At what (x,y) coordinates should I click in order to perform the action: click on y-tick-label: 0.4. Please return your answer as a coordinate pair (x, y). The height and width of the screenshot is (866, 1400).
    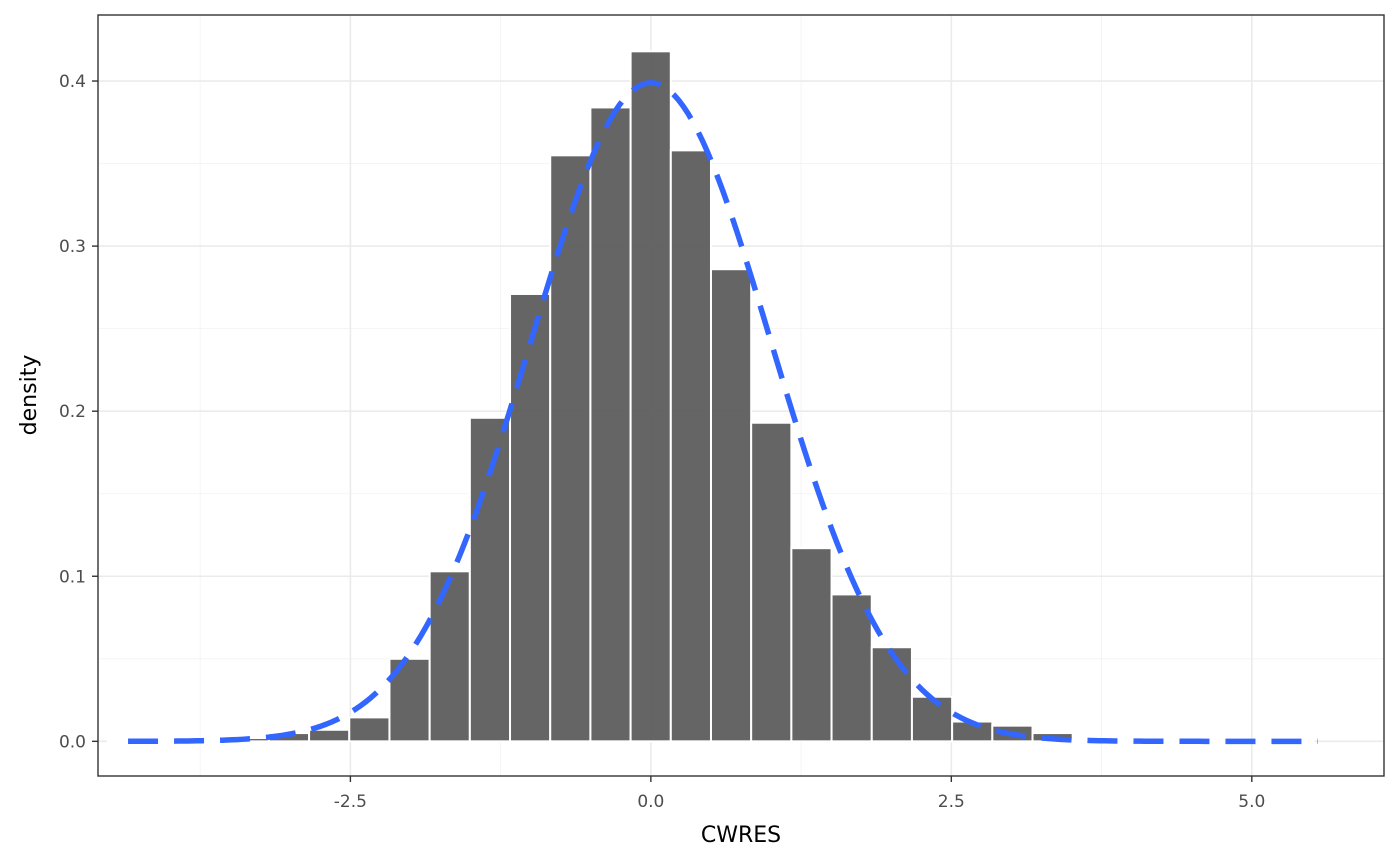
    Looking at the image, I should click on (72, 82).